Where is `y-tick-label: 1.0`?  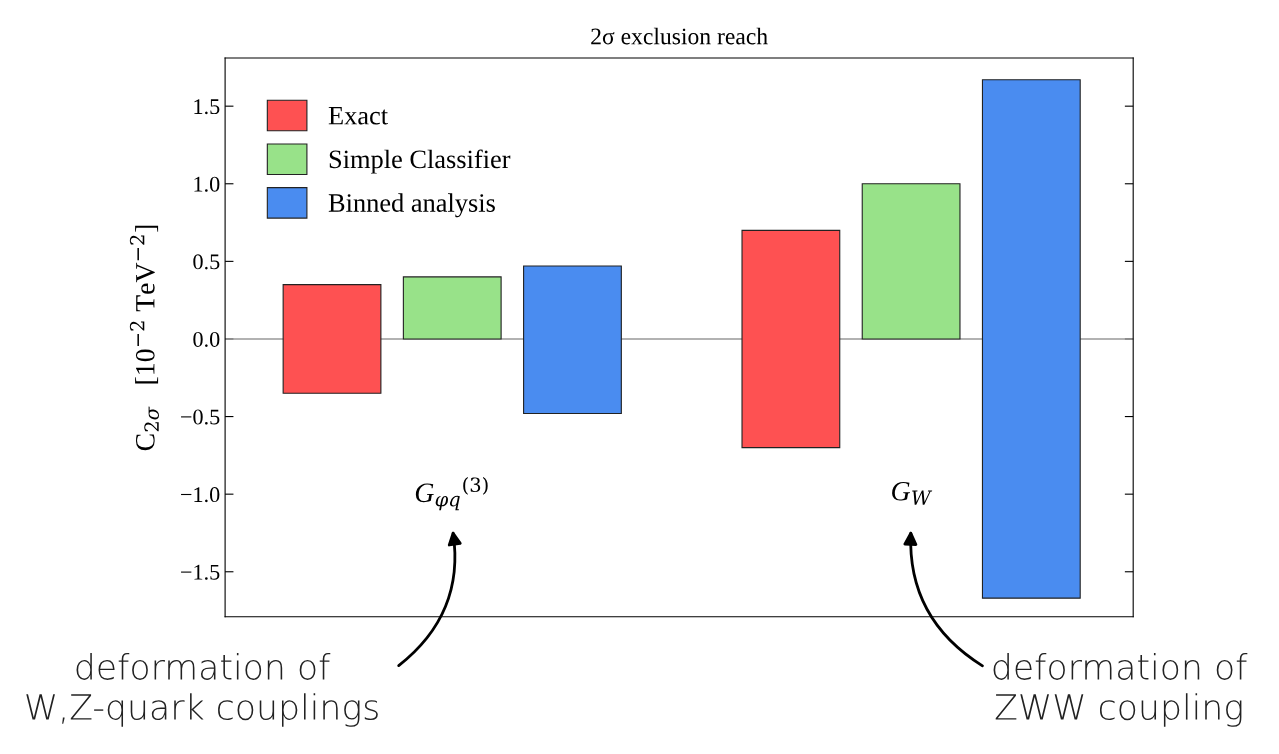
y-tick-label: 1.0 is located at coordinates (207, 184).